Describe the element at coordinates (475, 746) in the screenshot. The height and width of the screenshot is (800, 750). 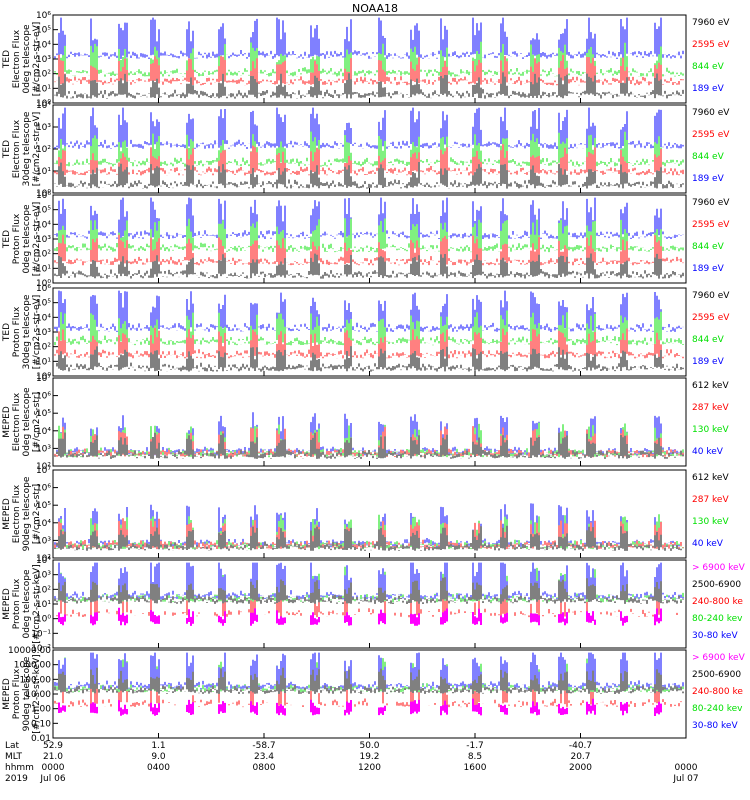
I see `x-tick-lat: -1.7` at that location.